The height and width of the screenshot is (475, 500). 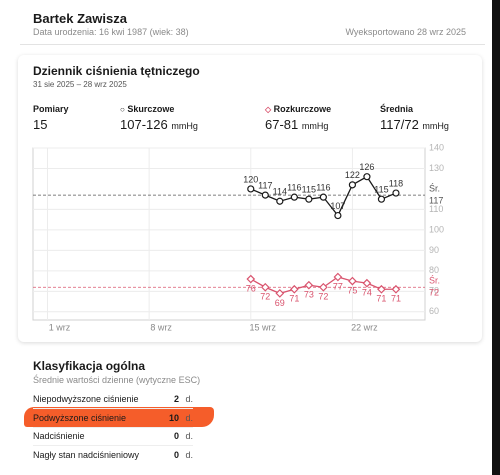 I want to click on row-label: Podwyższone ciśnienie, so click(x=80, y=417).